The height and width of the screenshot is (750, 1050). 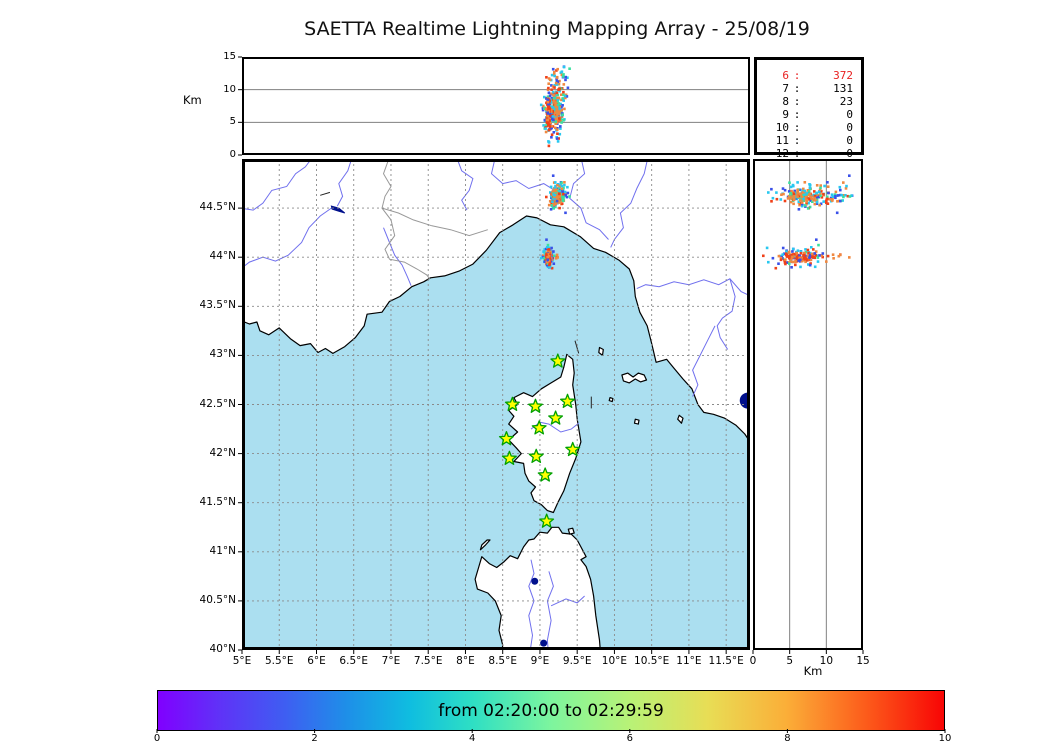 I want to click on legend-row-alt-11: 11: 0, so click(x=809, y=140).